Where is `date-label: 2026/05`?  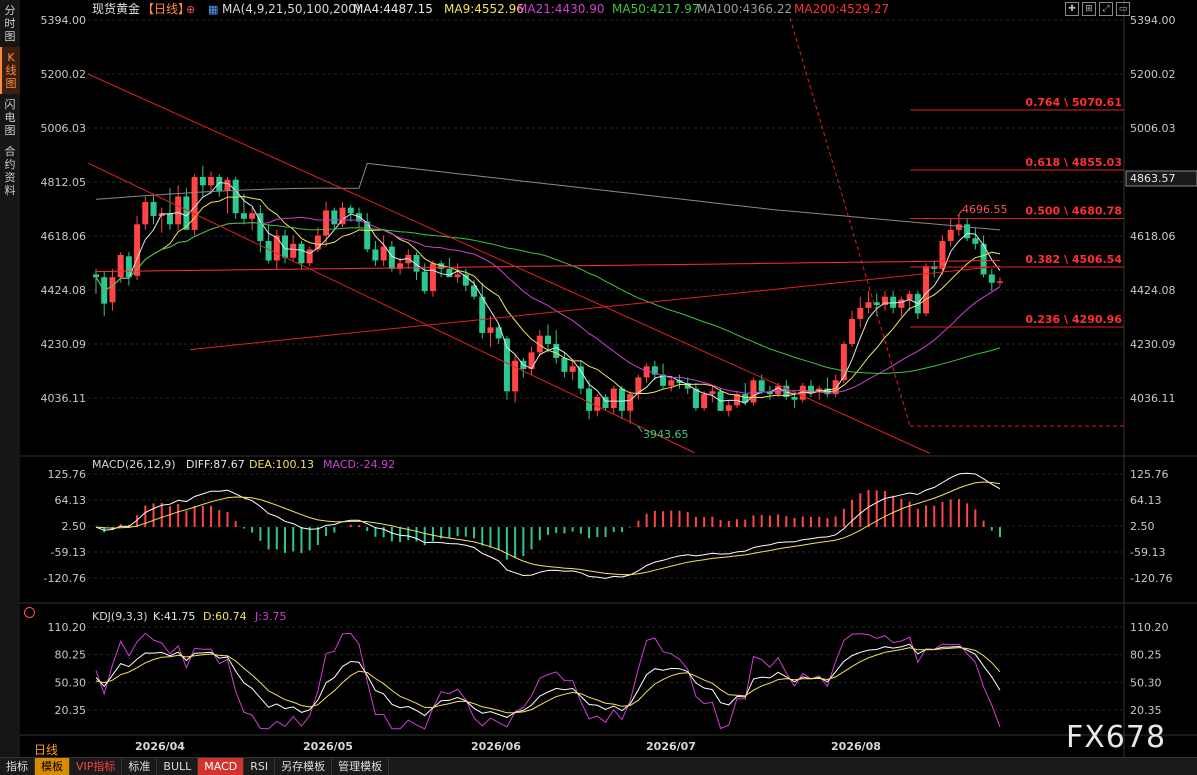
date-label: 2026/05 is located at coordinates (328, 746).